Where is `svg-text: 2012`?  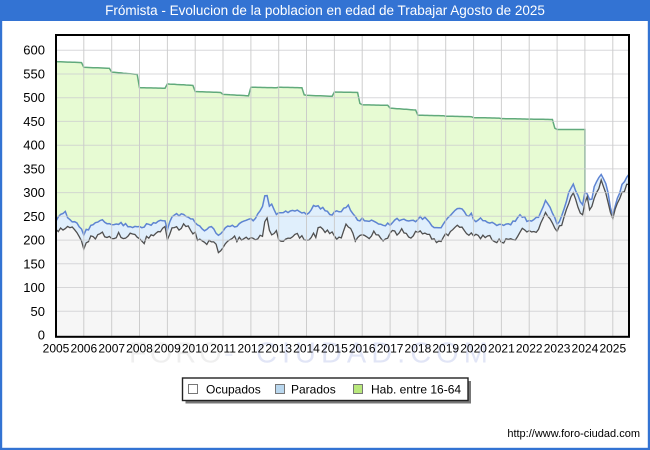 svg-text: 2012 is located at coordinates (251, 349).